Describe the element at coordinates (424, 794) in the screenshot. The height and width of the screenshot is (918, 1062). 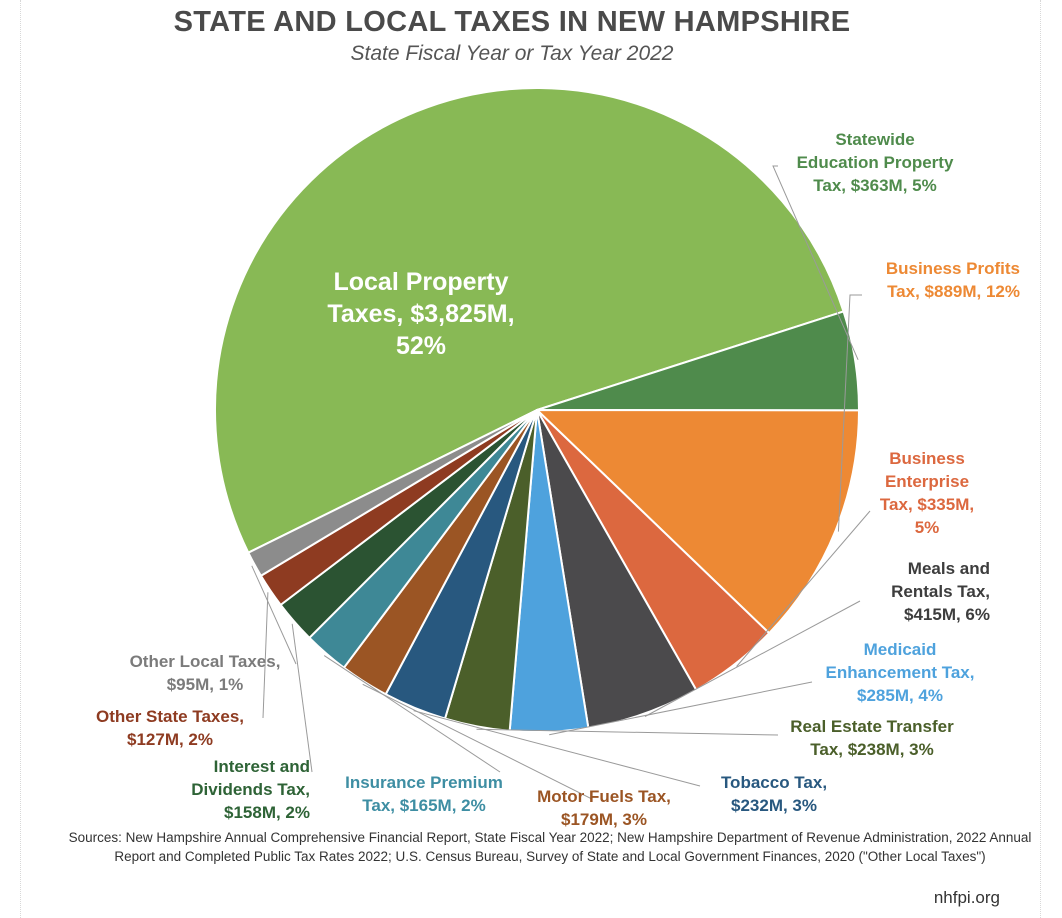
I see `slice-label-insurance-premium: Insurance Premium Tax, $165M, 2%` at that location.